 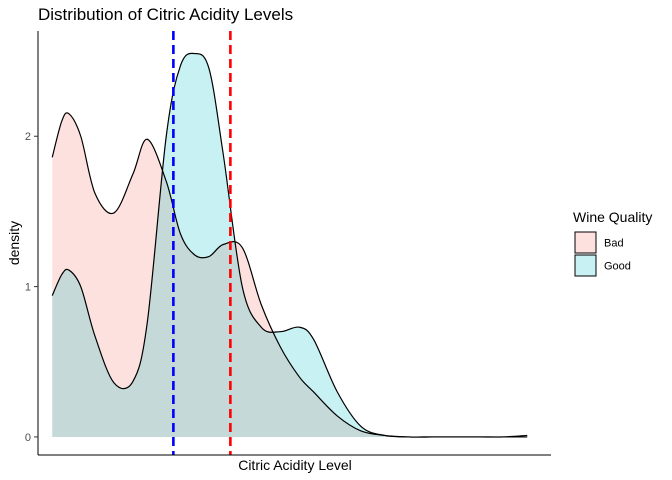 What do you see at coordinates (295, 465) in the screenshot?
I see `x-axis-label: Citric Acidity Level` at bounding box center [295, 465].